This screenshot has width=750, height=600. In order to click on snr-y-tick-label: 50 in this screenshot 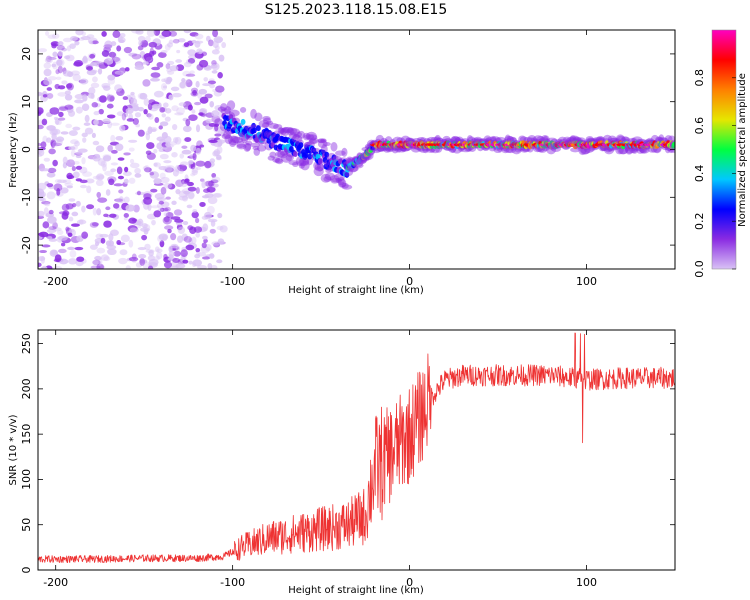, I will do `click(26, 525)`.